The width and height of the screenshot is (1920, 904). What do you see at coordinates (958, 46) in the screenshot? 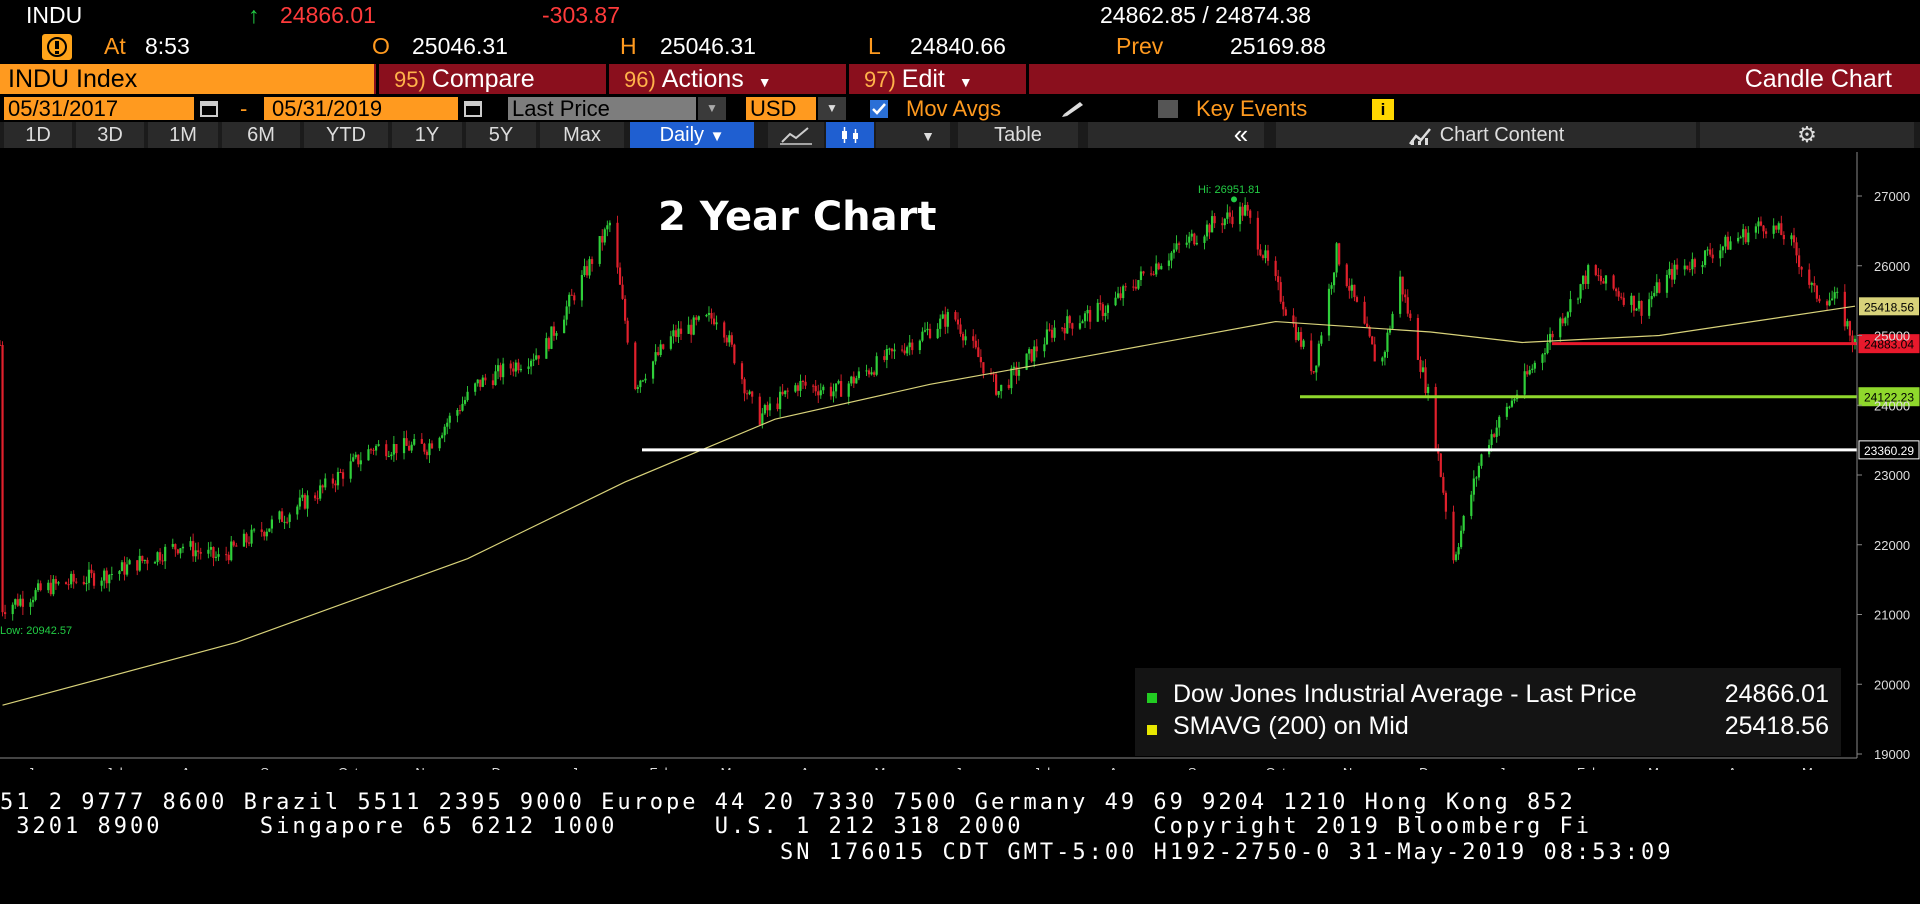
I see `low-value: 24840.66` at bounding box center [958, 46].